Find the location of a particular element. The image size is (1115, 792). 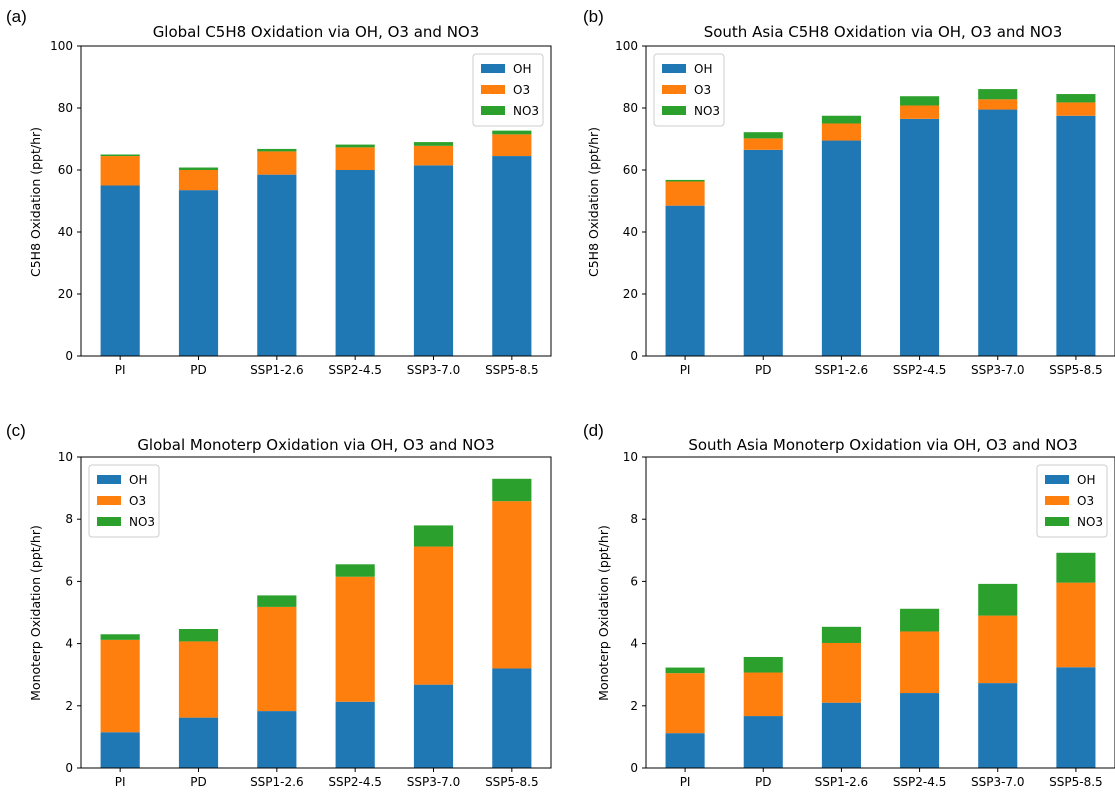

bar-o3-ssp5-8.5 is located at coordinates (1076, 109).